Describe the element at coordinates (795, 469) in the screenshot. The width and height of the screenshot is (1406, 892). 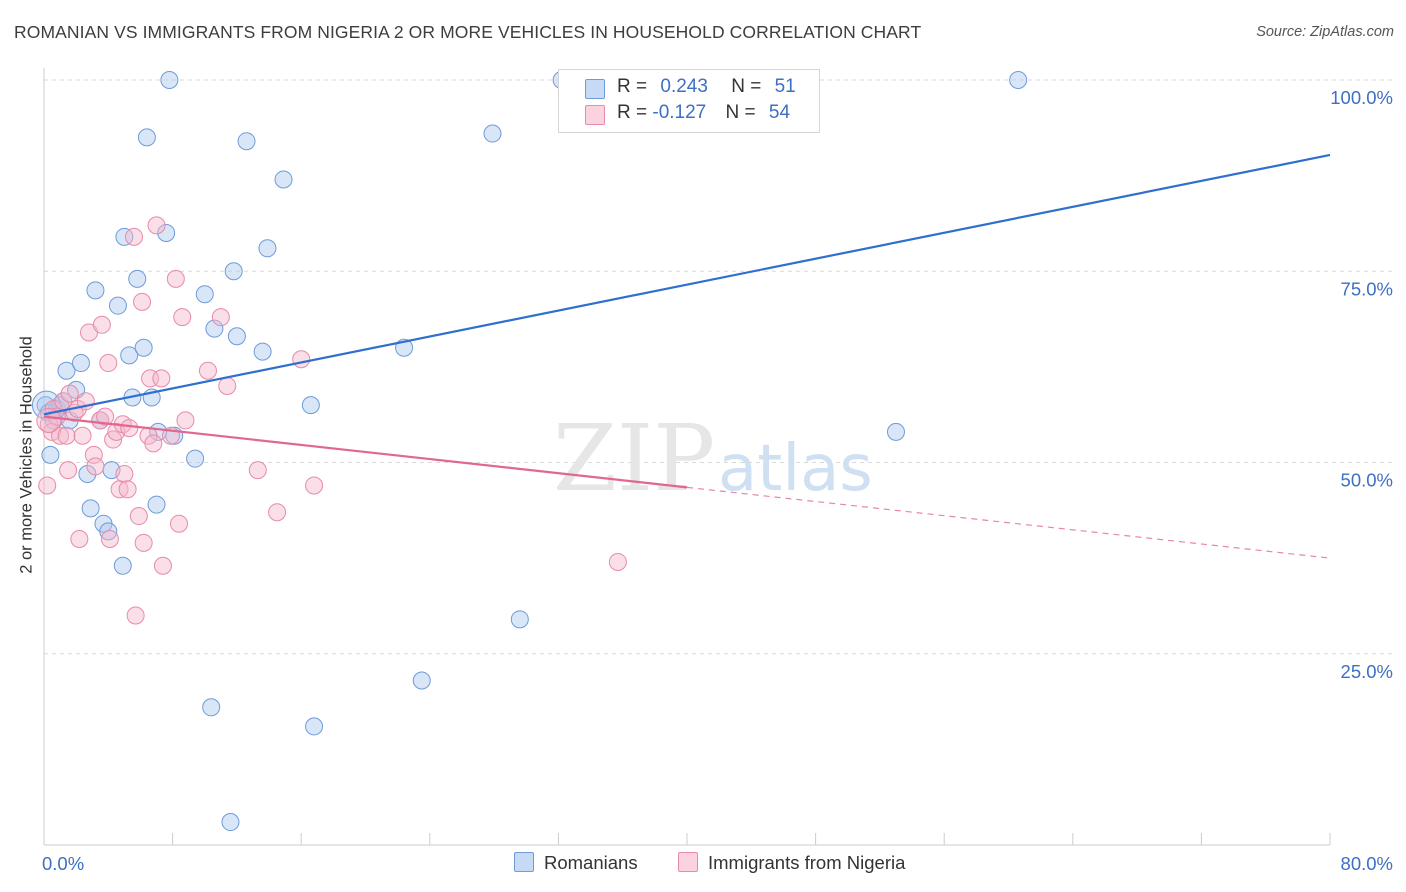
I see `watermark-atlas: atlas` at that location.